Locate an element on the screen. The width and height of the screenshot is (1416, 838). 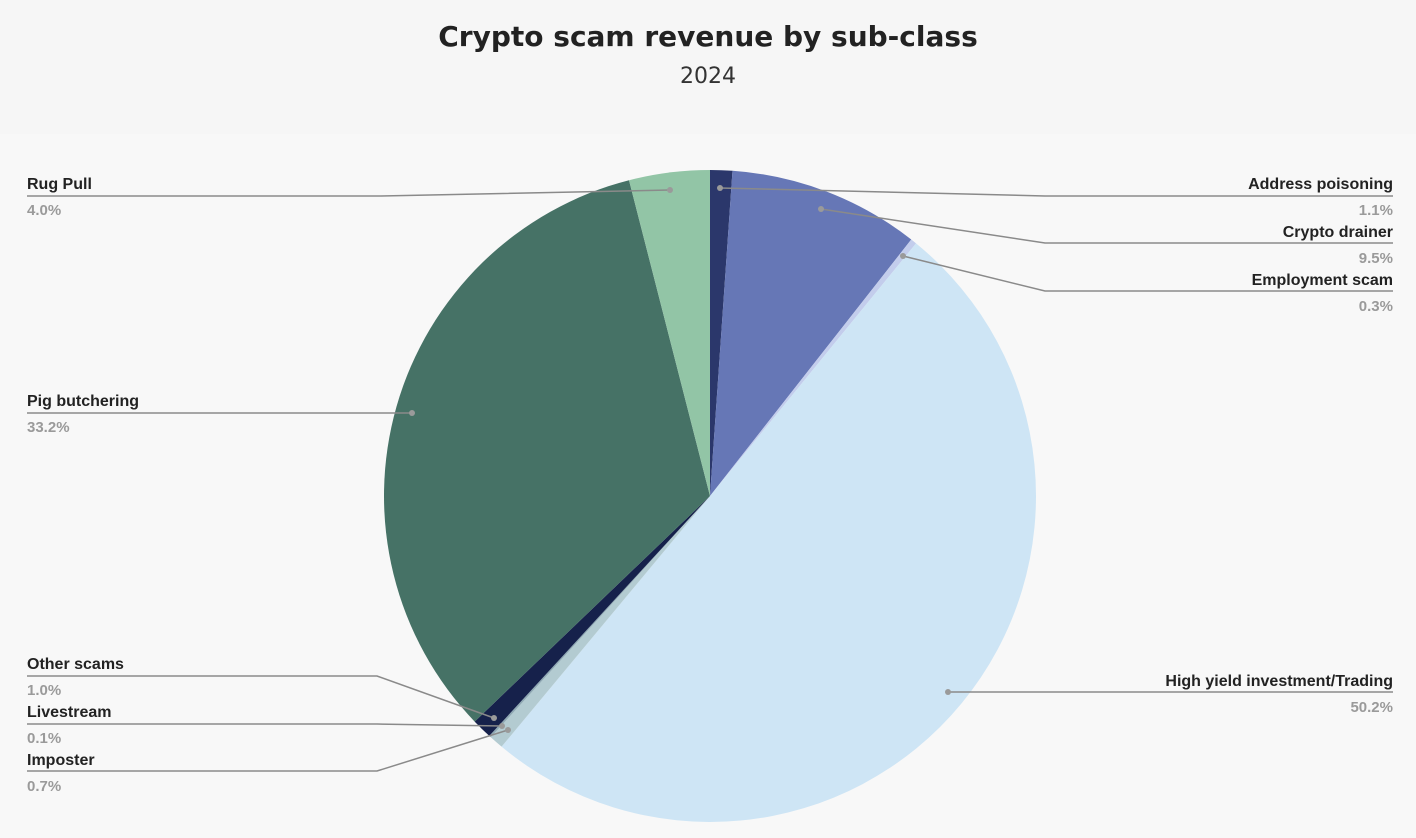
slice-label-other-scams: Other scams is located at coordinates (75, 664).